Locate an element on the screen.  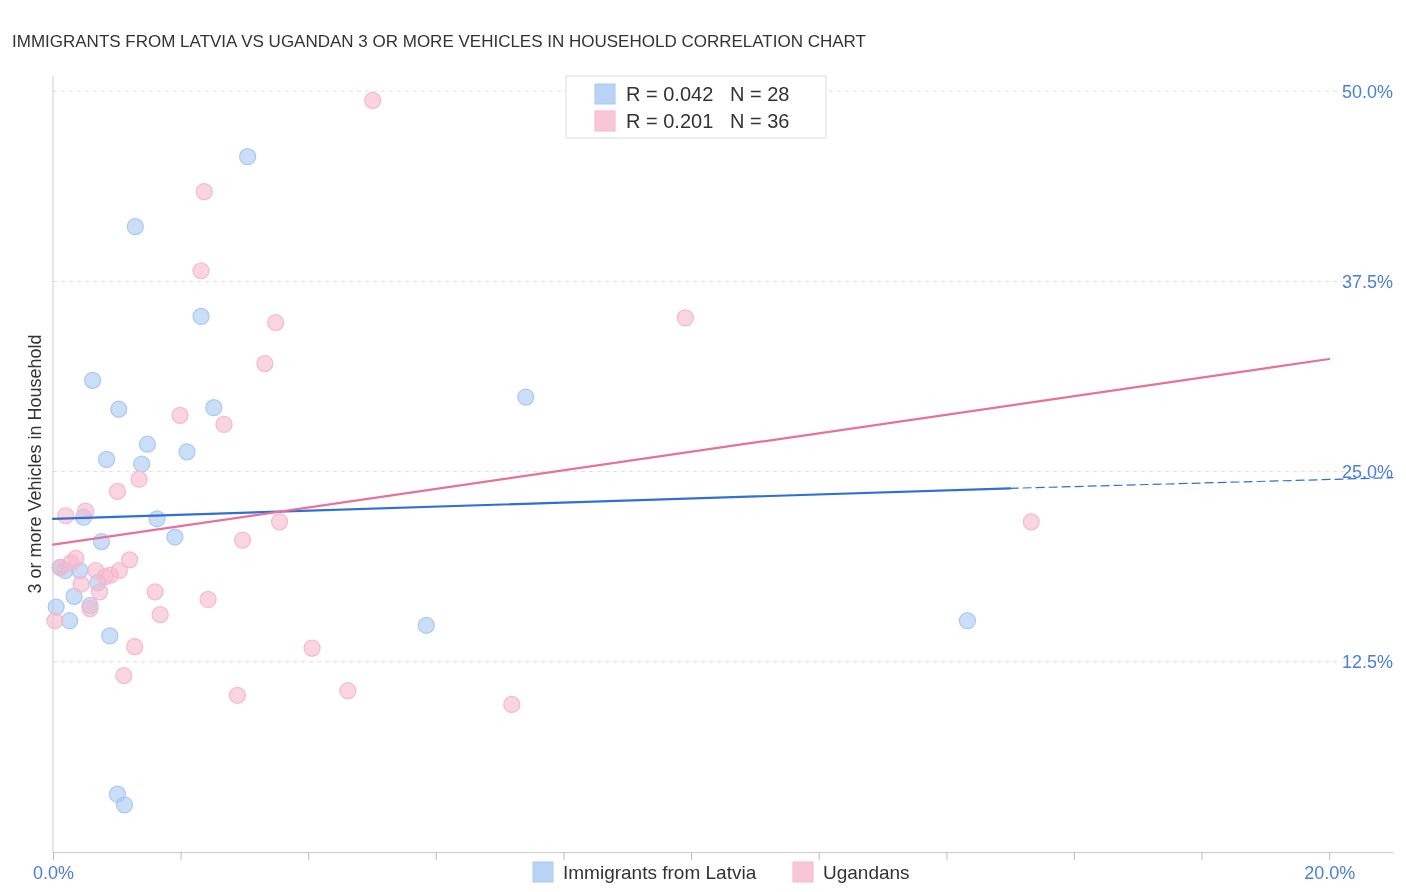
legend-label: Immigrants from Latvia is located at coordinates (660, 872).